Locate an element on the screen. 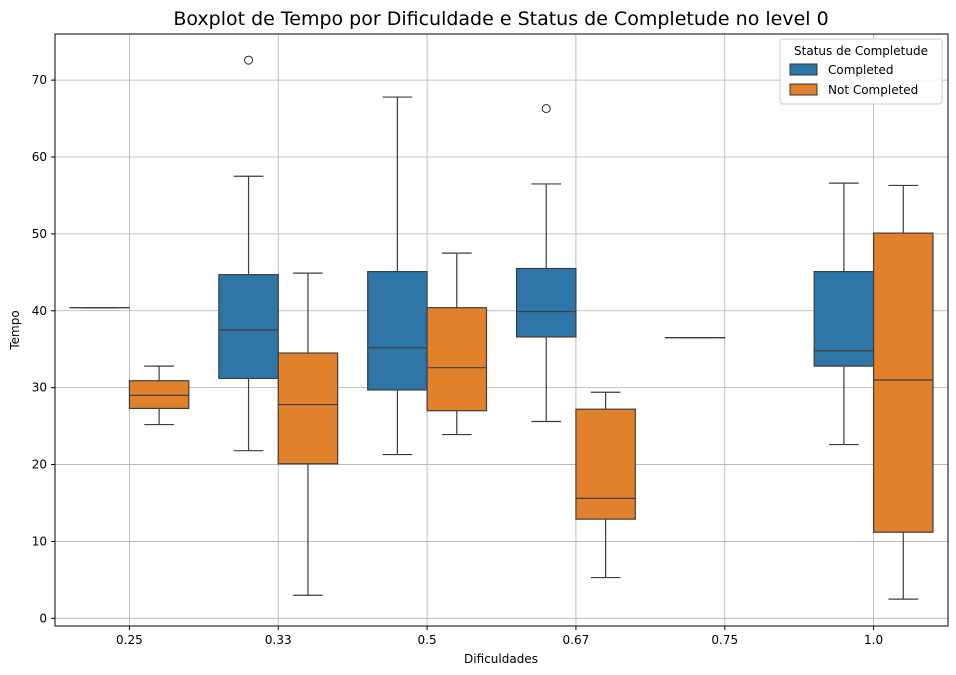 This screenshot has width=956, height=675. box-completed-0.5 is located at coordinates (397, 276).